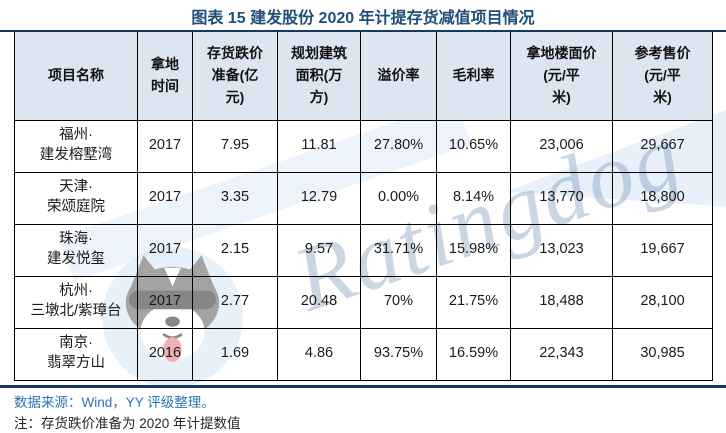  What do you see at coordinates (662, 146) in the screenshot?
I see `cell-ref-price: 29,667` at bounding box center [662, 146].